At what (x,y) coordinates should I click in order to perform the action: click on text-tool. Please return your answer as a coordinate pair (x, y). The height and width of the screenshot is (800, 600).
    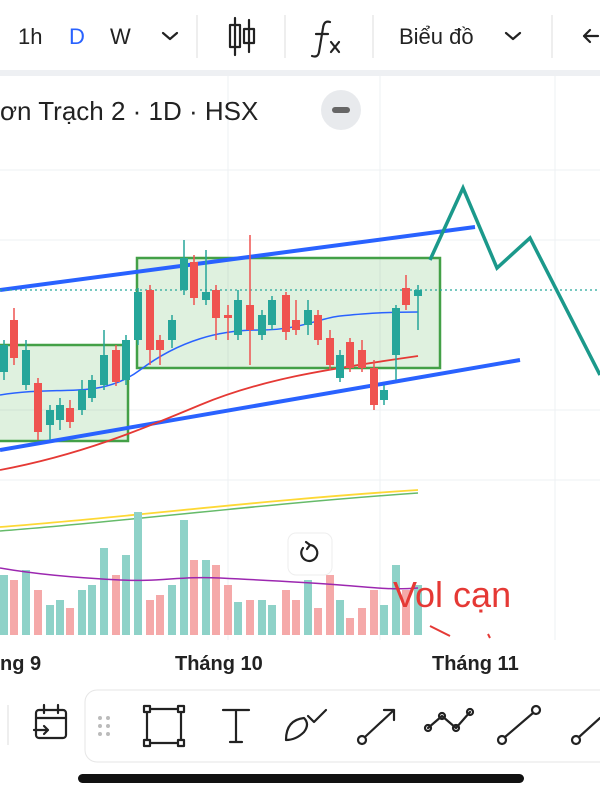
    Looking at the image, I should click on (236, 726).